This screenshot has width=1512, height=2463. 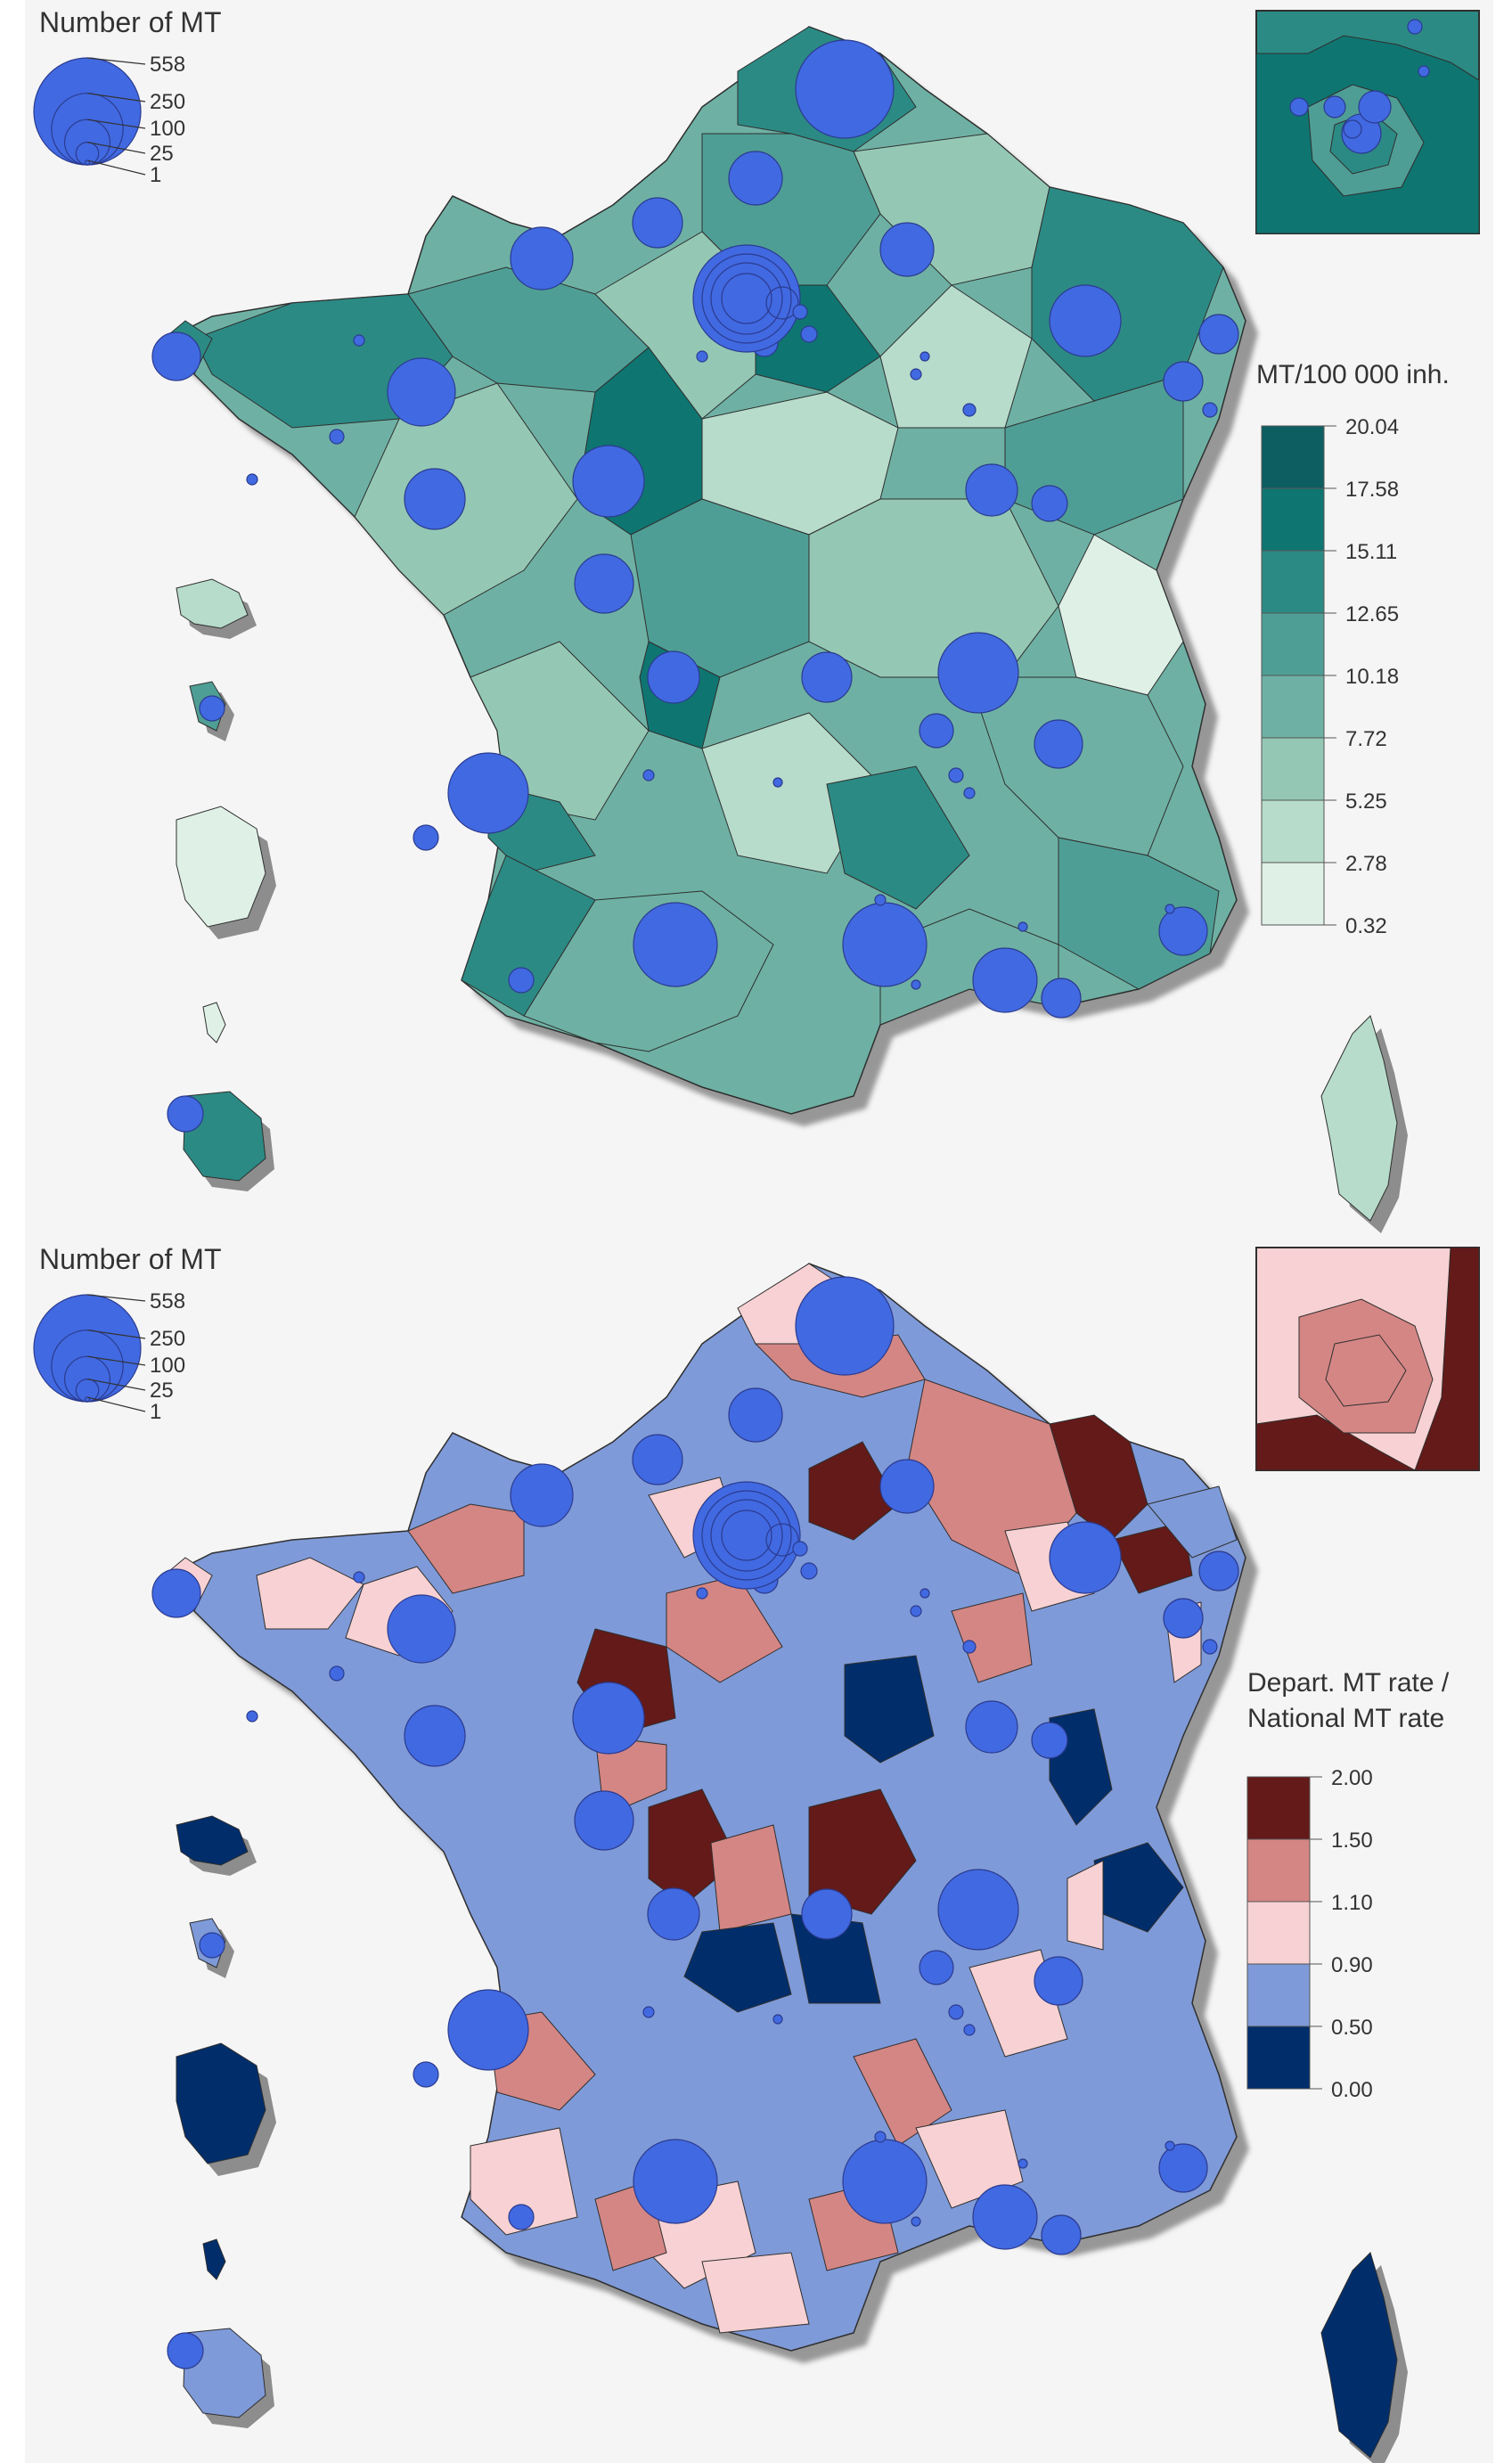 I want to click on bubble-legend-value: 558, so click(x=168, y=65).